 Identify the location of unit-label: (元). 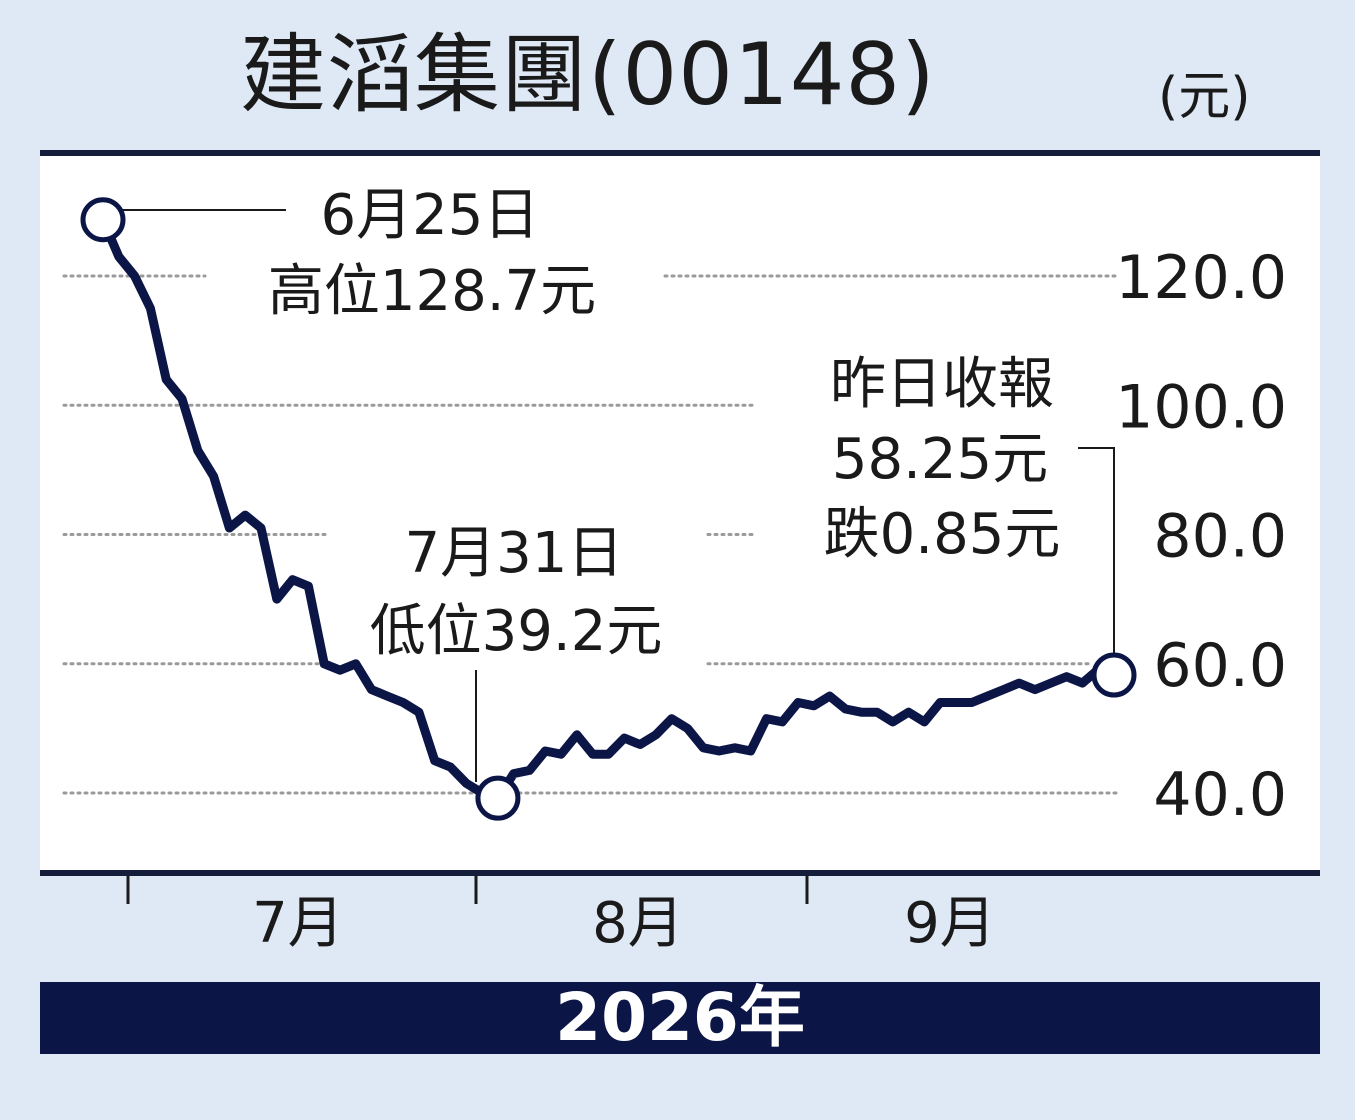
(1204, 97).